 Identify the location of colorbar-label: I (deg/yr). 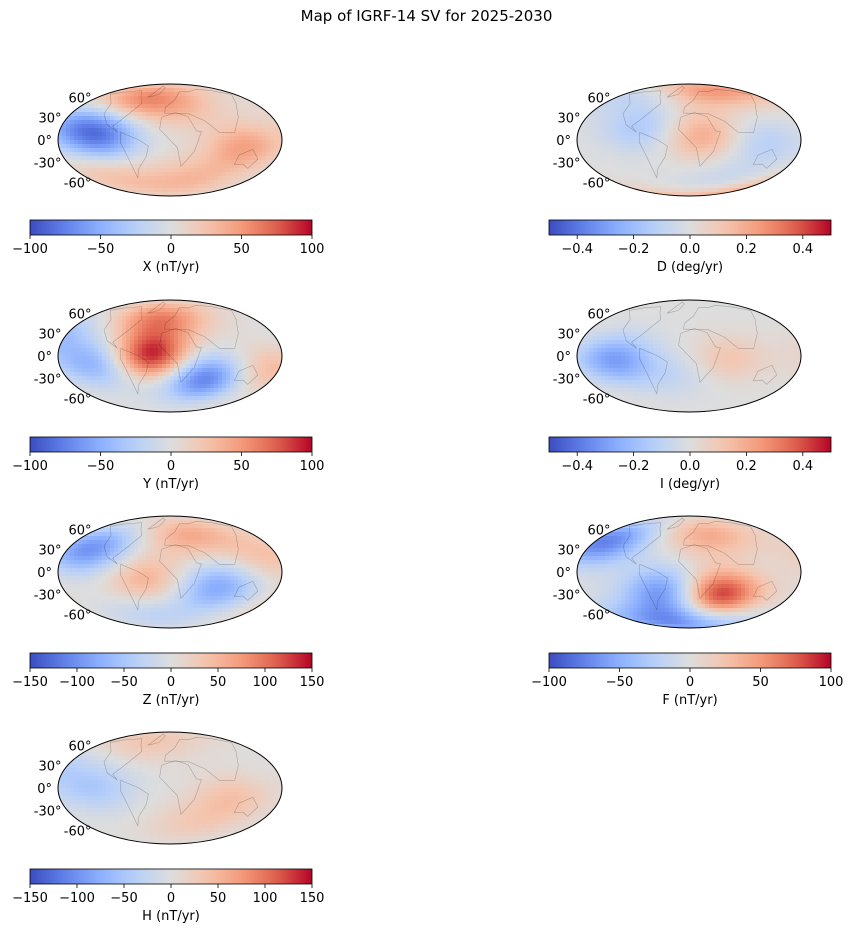
(690, 484).